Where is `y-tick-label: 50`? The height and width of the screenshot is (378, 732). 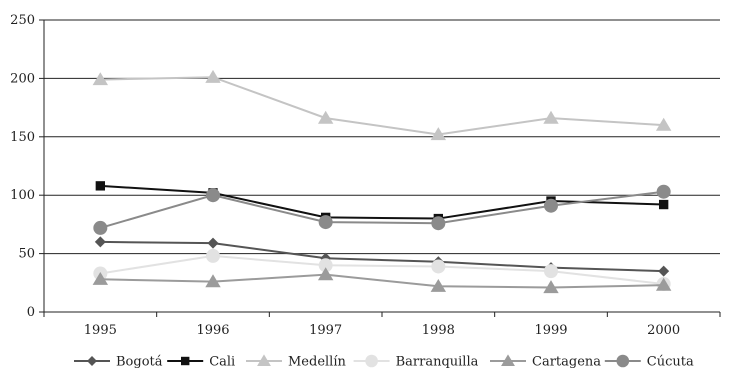
y-tick-label: 50 is located at coordinates (26, 254).